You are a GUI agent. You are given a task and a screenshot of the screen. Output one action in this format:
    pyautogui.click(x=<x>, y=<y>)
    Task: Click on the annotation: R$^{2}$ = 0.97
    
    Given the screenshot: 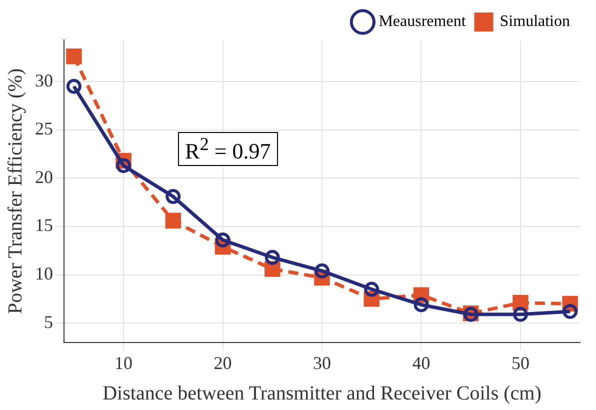 What is the action you would take?
    pyautogui.click(x=228, y=149)
    